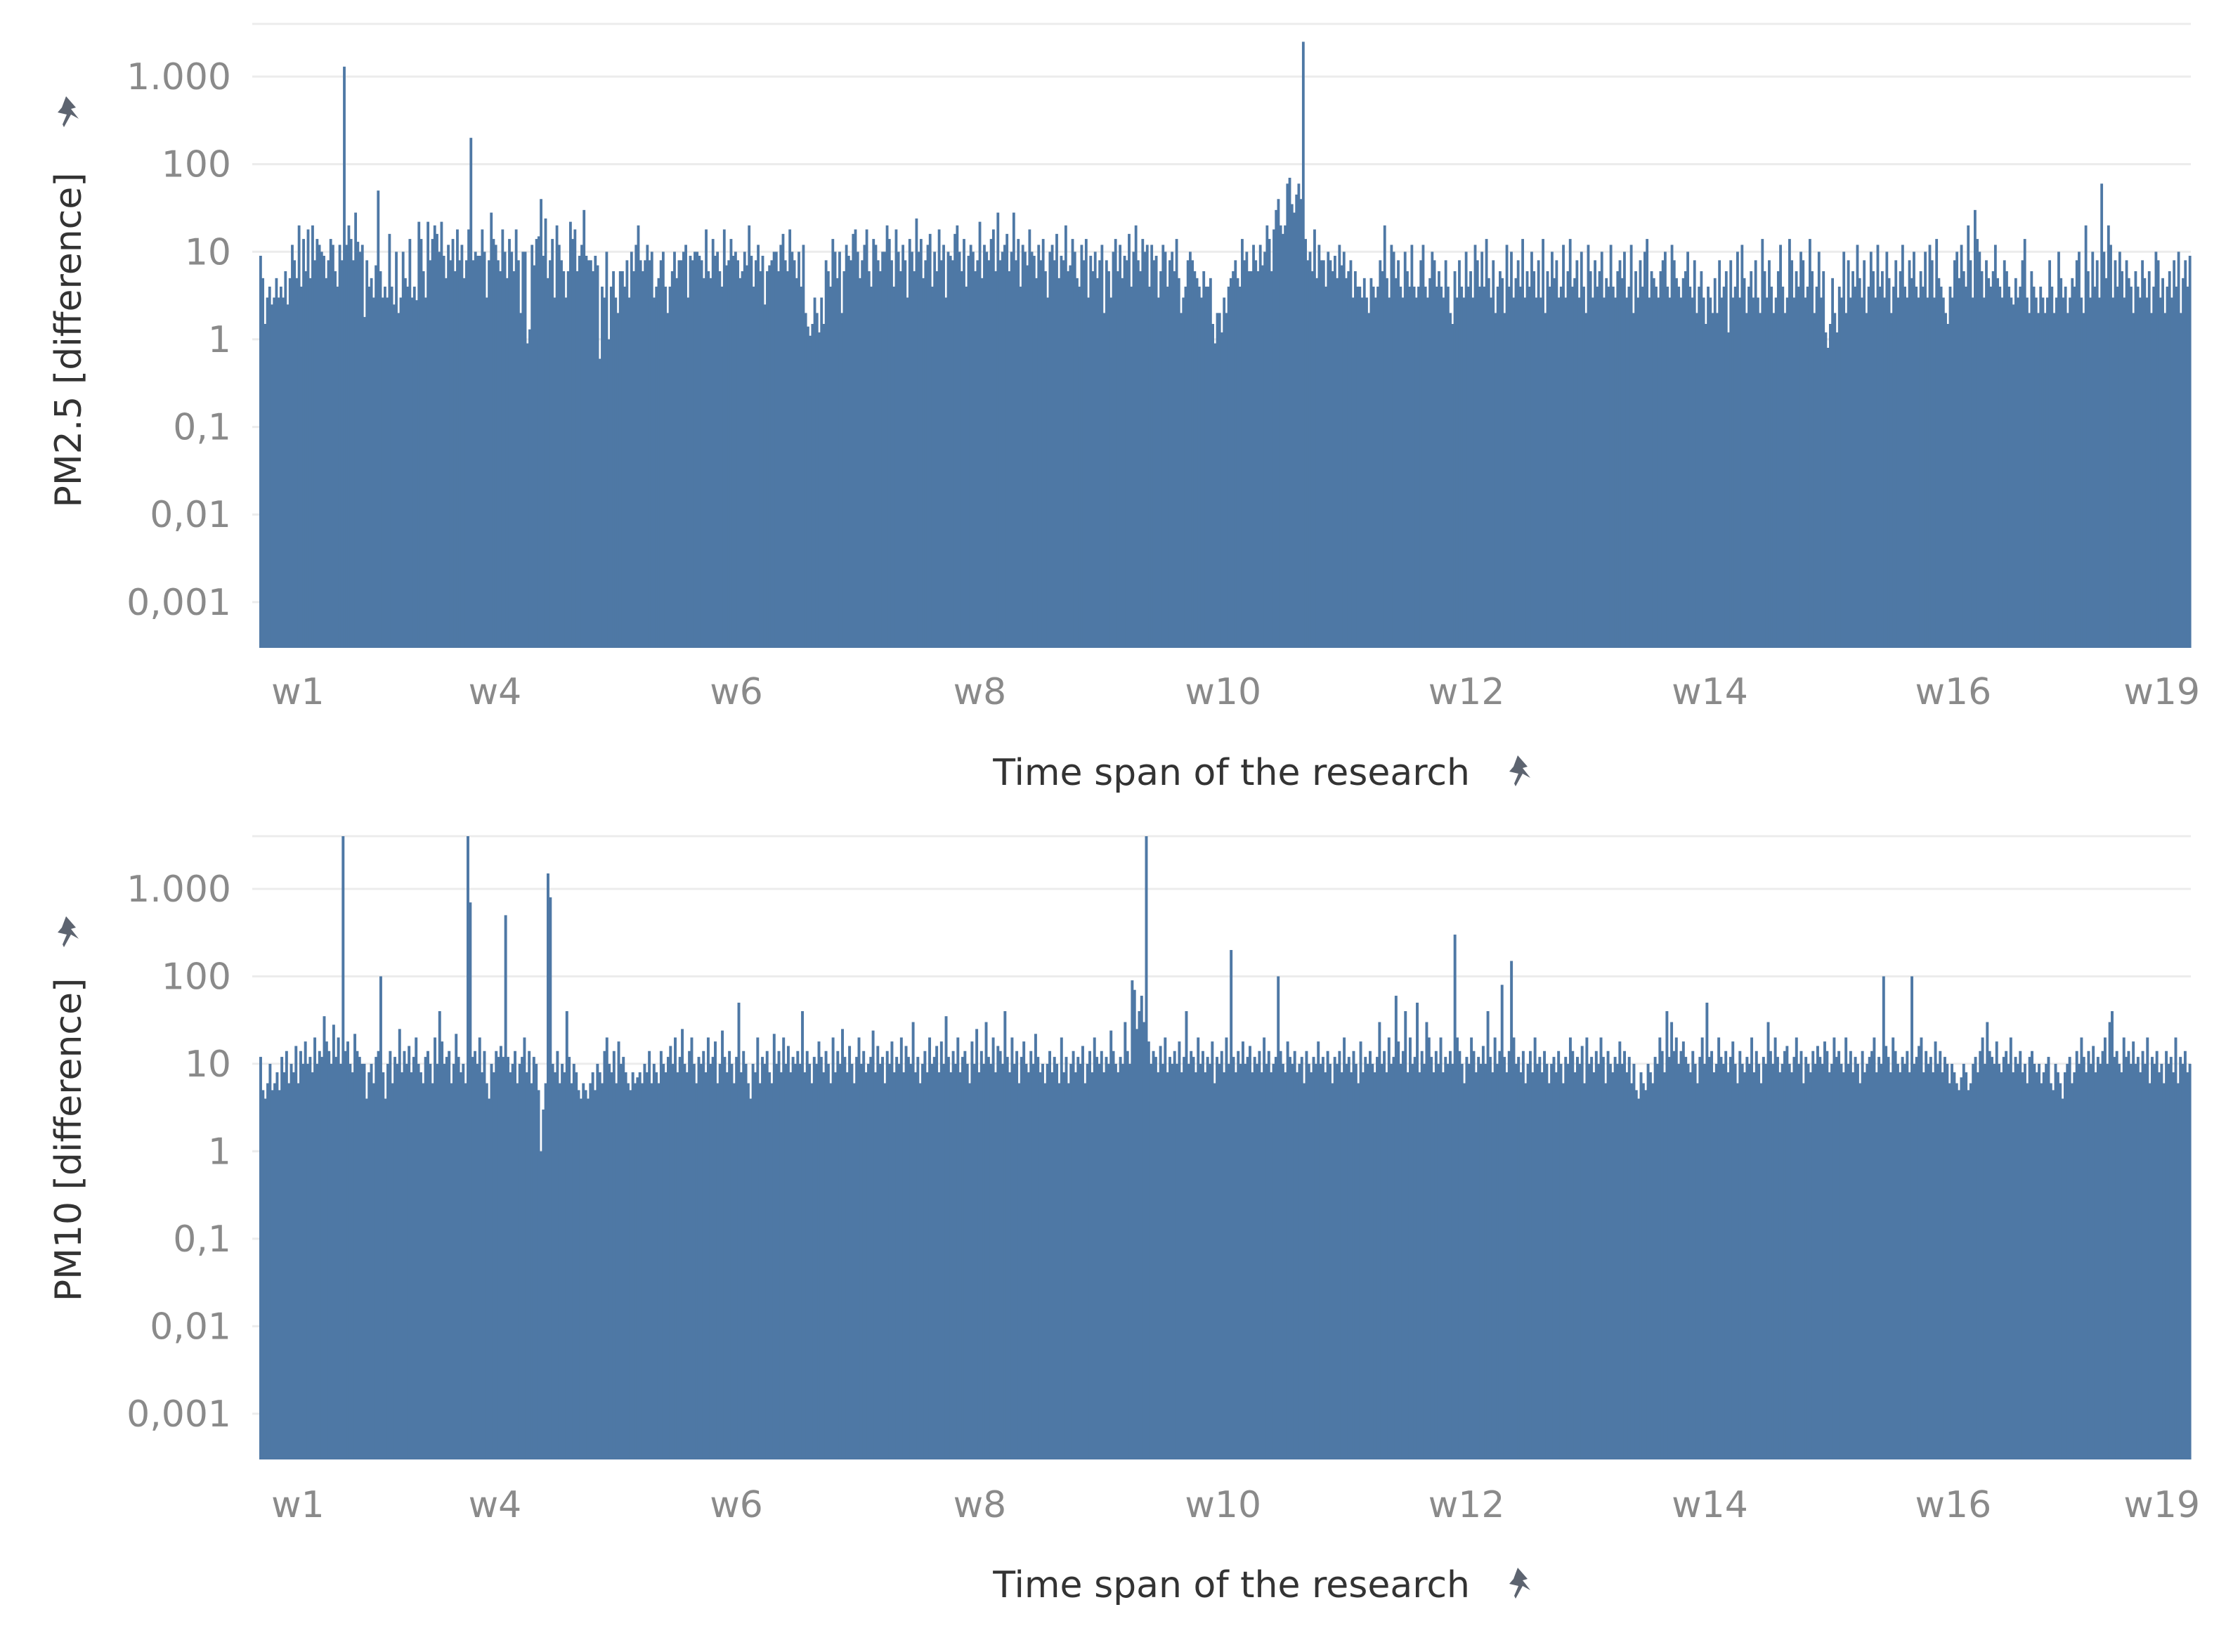 The height and width of the screenshot is (1652, 2233). What do you see at coordinates (1520, 770) in the screenshot?
I see `pm25-x-pin-icon` at bounding box center [1520, 770].